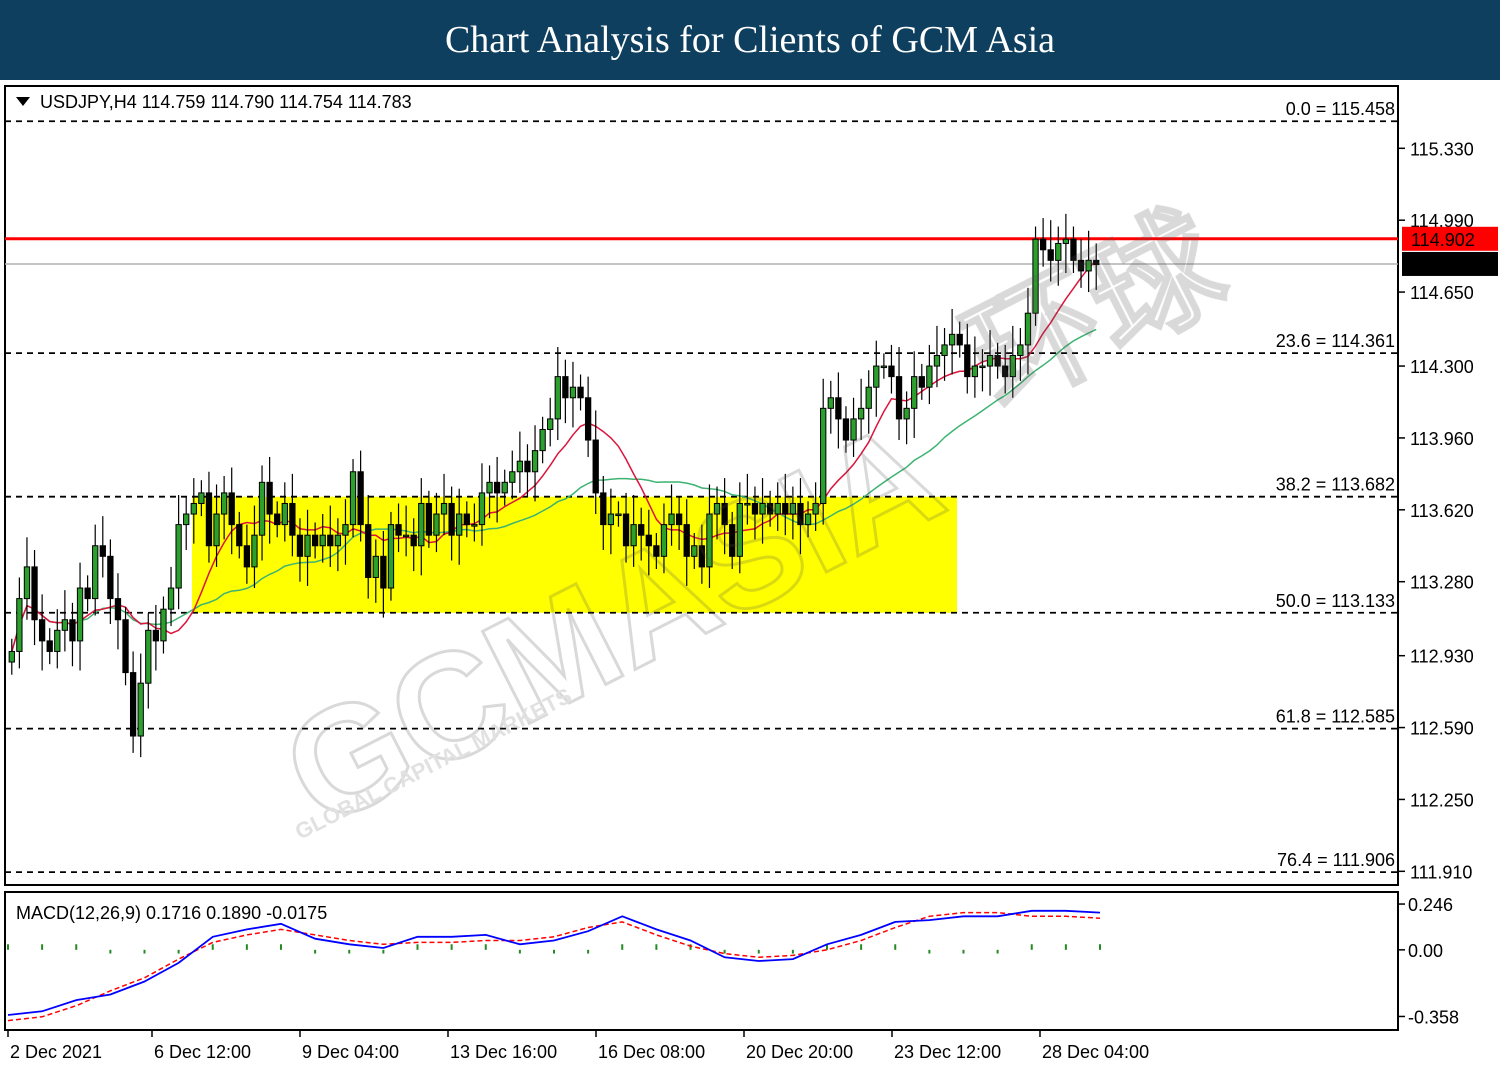  Describe the element at coordinates (56, 1052) in the screenshot. I see `x-tick-label: 2 Dec 2021` at that location.